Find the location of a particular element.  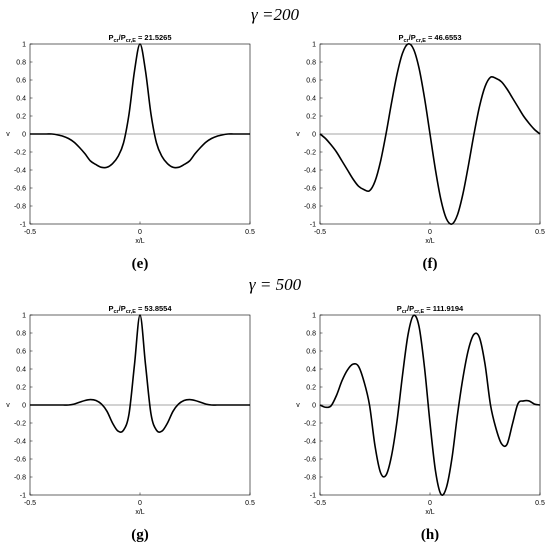

chart-title: Pcr/Pcr,E = 46.6553 is located at coordinates (429, 38).